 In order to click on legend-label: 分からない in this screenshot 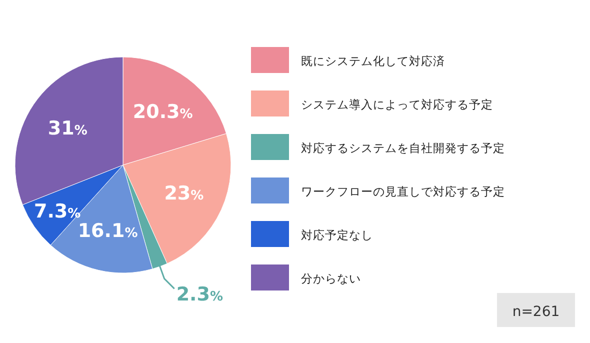, I will do `click(331, 279)`.